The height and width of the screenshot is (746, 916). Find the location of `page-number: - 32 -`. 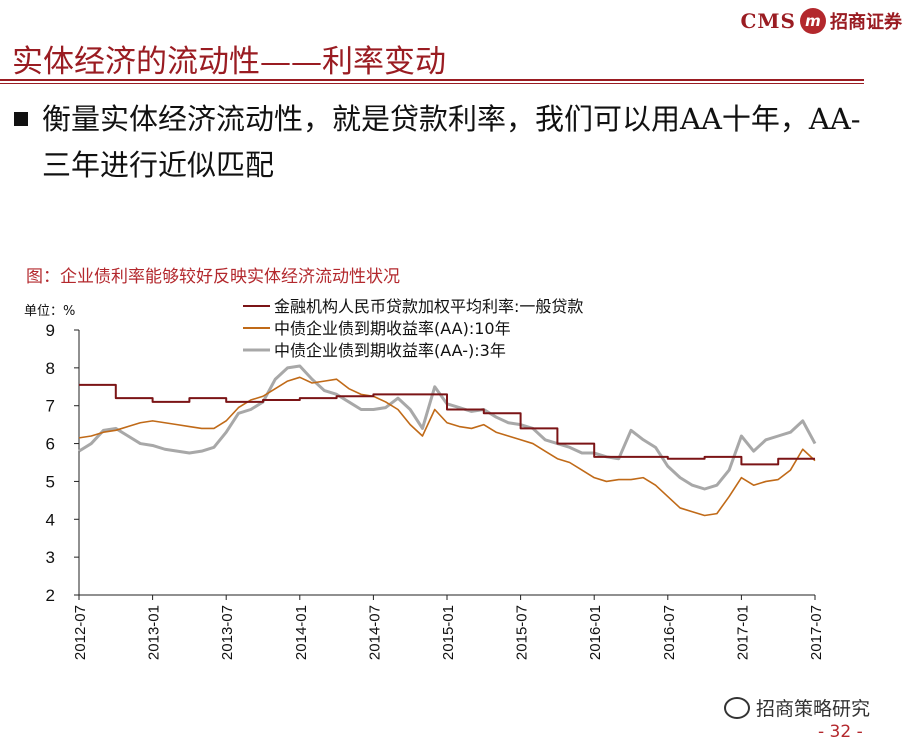

page-number: - 32 - is located at coordinates (840, 732).